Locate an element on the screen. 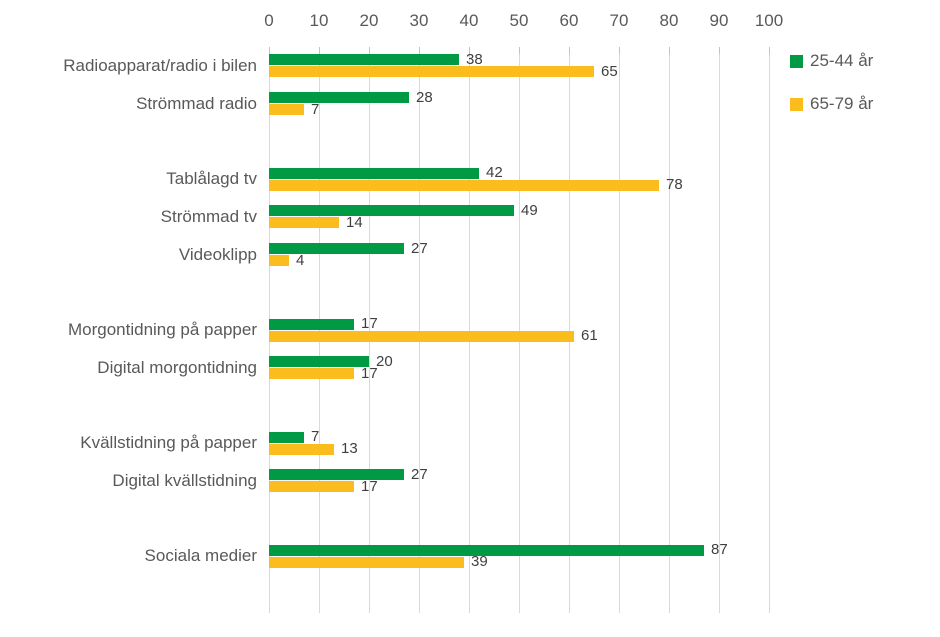 Image resolution: width=940 pixels, height=637 pixels. legend-swatch-yellow is located at coordinates (796, 104).